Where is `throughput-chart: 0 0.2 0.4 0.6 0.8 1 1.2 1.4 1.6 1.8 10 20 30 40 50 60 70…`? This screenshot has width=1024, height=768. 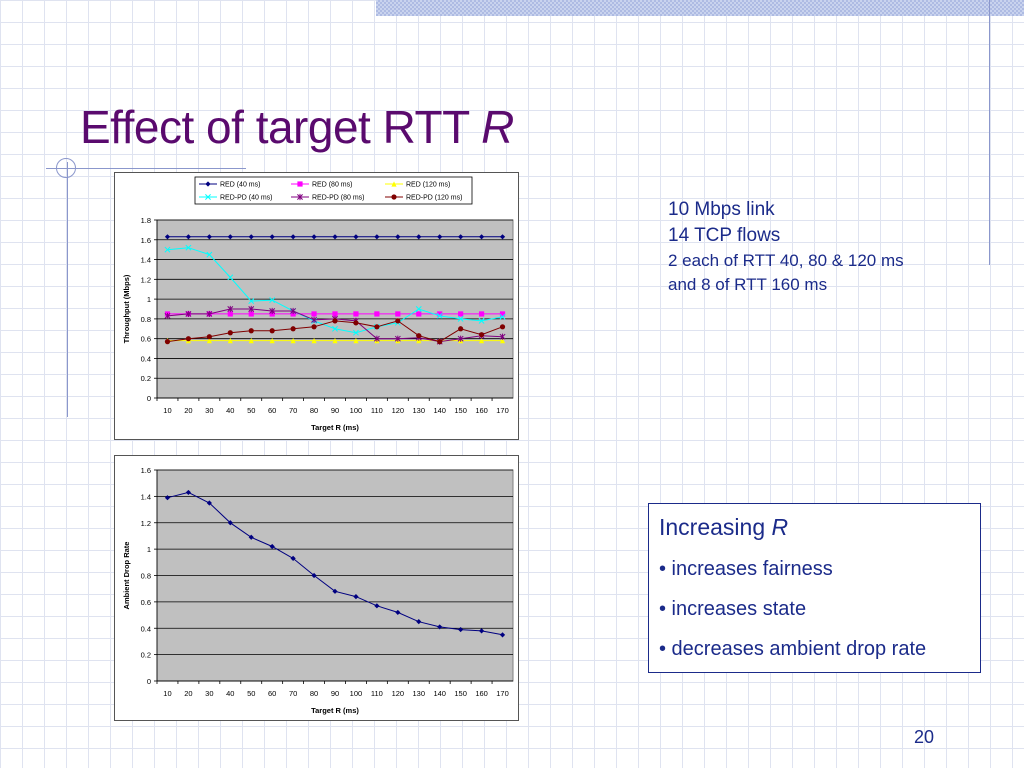
throughput-chart: 0 0.2 0.4 0.6 0.8 1 1.2 1.4 1.6 1.8 10 20 30 40 50 60 70… is located at coordinates (316, 306).